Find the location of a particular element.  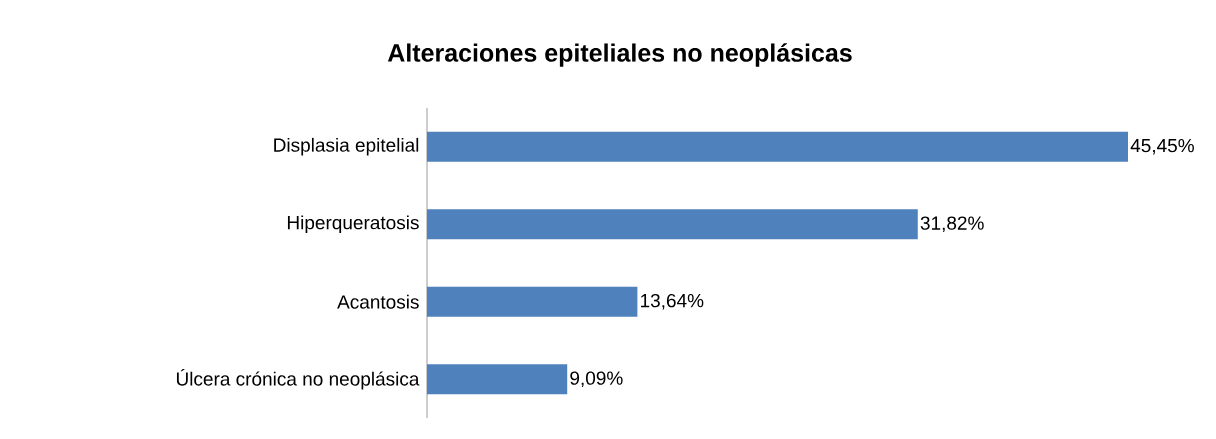

data-label: 31,82% is located at coordinates (952, 224).